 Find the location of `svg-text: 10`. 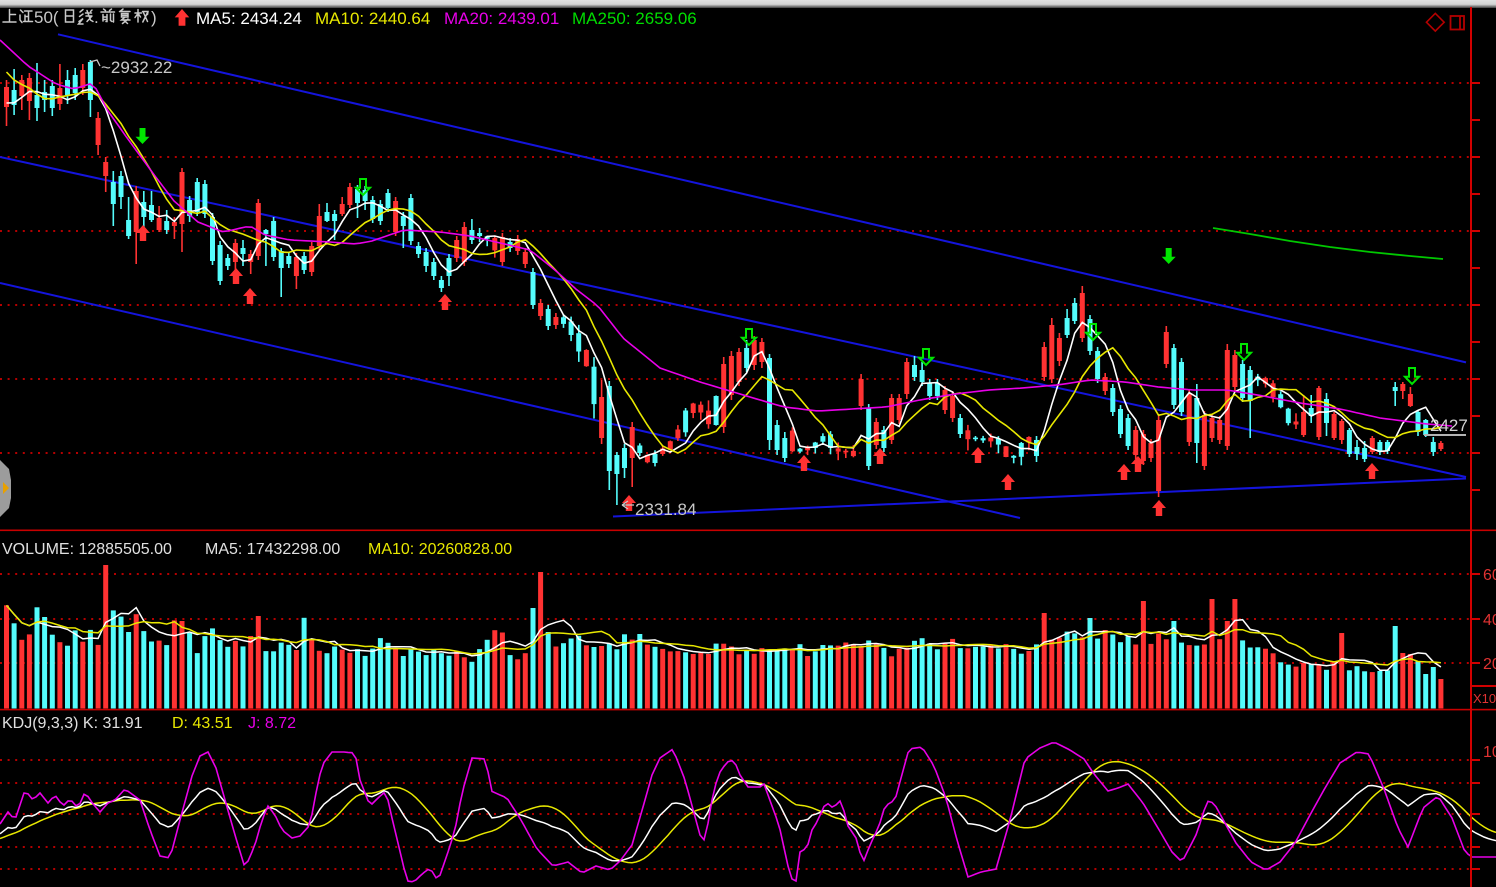

svg-text: 10 is located at coordinates (1489, 752).